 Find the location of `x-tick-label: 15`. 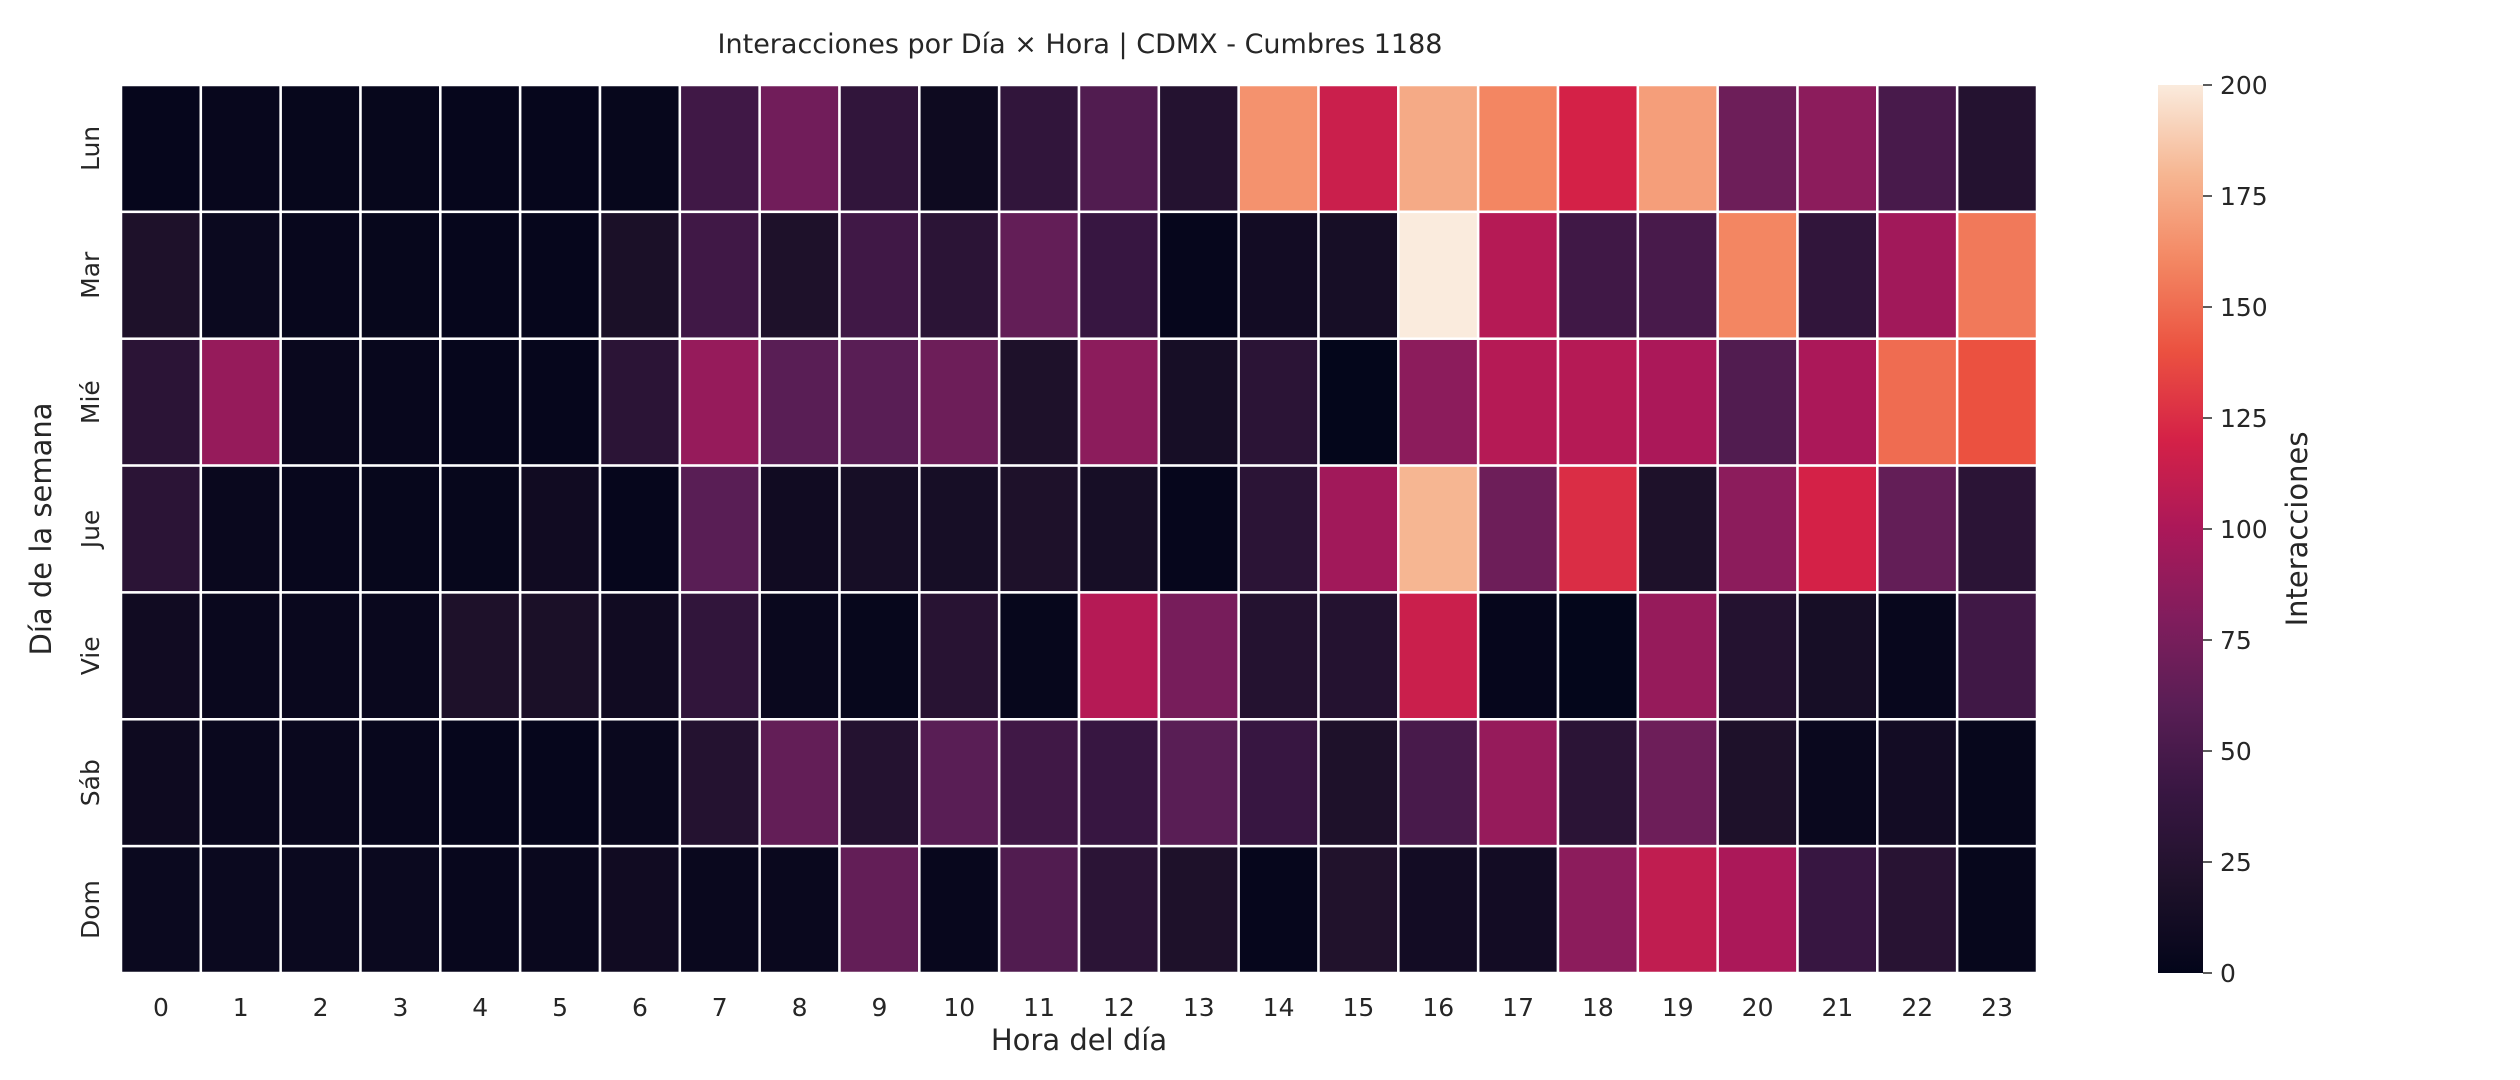

x-tick-label: 15 is located at coordinates (1359, 1007).